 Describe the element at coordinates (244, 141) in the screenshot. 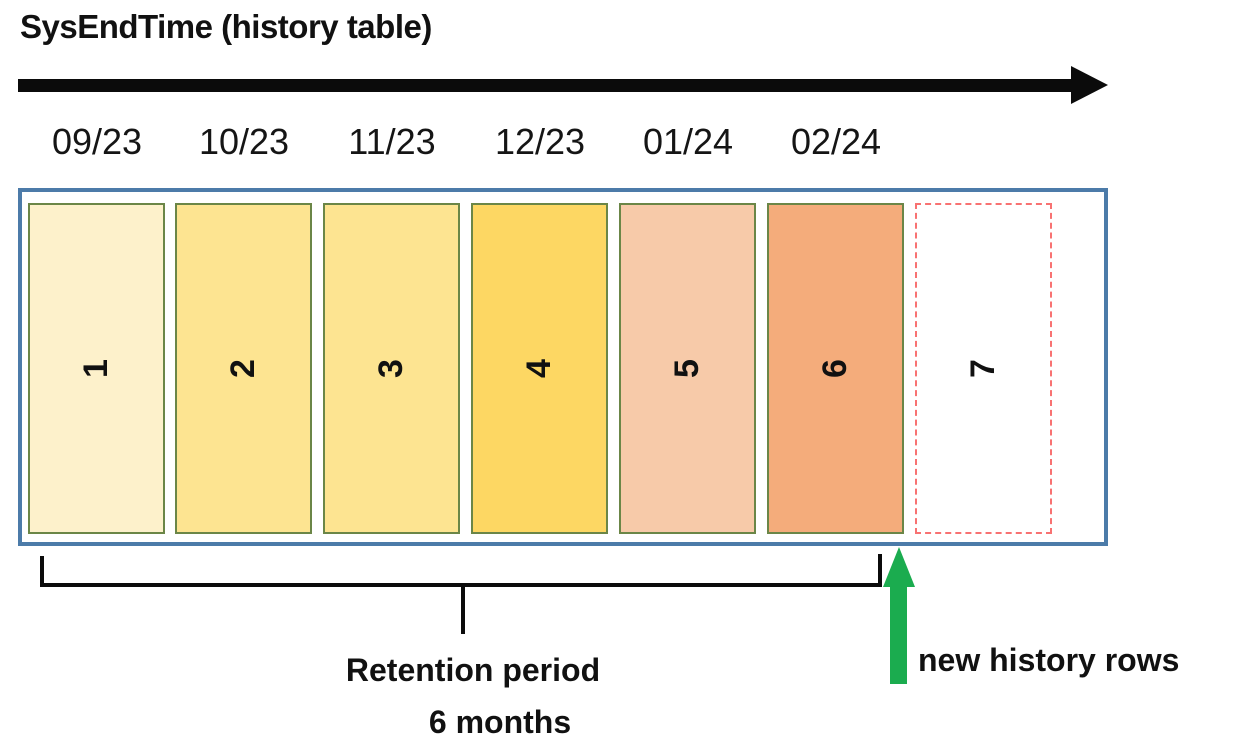

I see `month-label-10-23: 10/23` at that location.